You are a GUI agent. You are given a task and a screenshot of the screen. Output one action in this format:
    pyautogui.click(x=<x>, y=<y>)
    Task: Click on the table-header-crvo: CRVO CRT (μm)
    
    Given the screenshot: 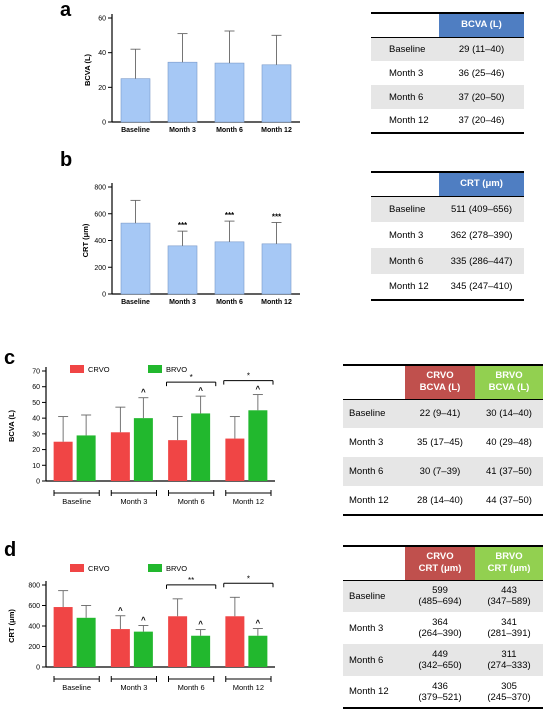 What is the action you would take?
    pyautogui.click(x=440, y=563)
    